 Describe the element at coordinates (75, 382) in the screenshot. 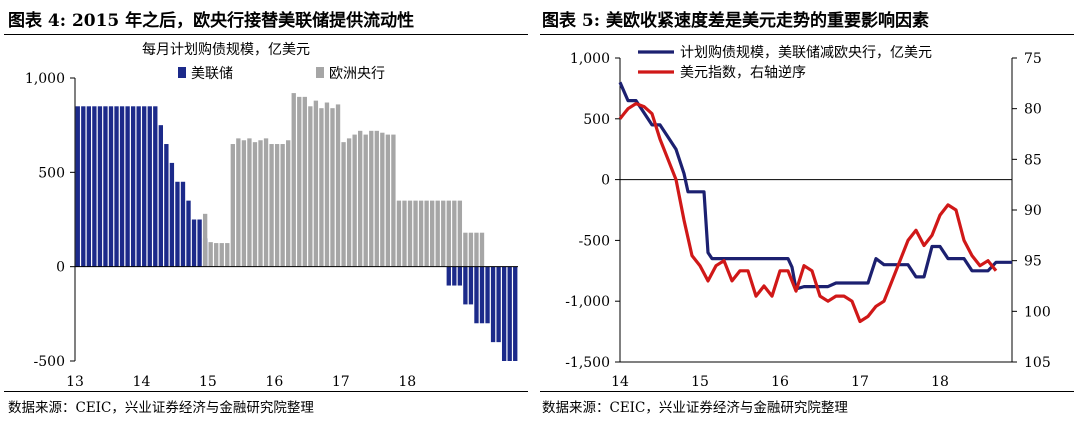

I see `x-tick-label: 13` at that location.